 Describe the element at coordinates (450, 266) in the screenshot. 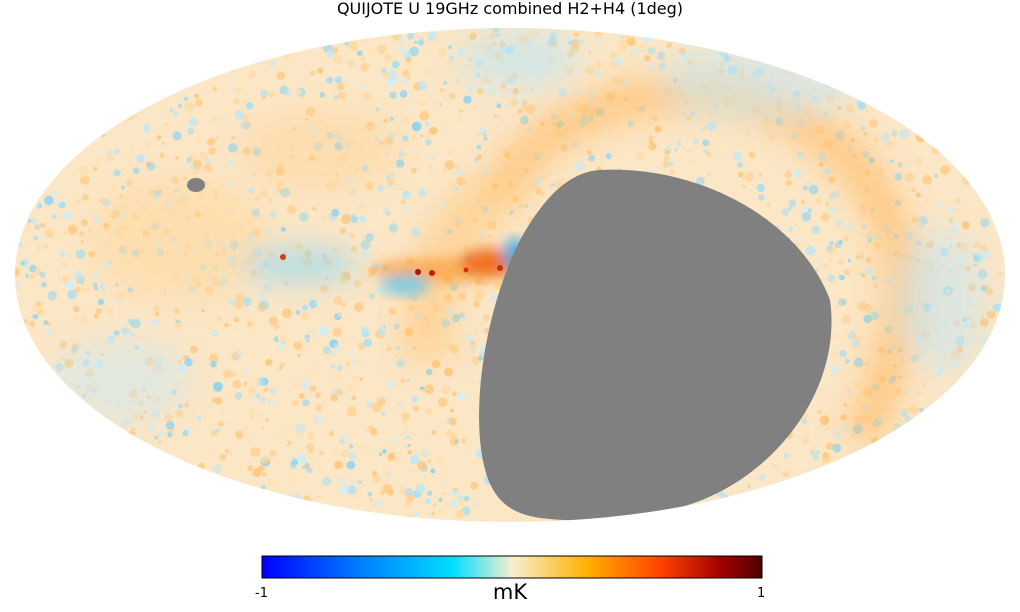

I see `galactic-plane` at that location.